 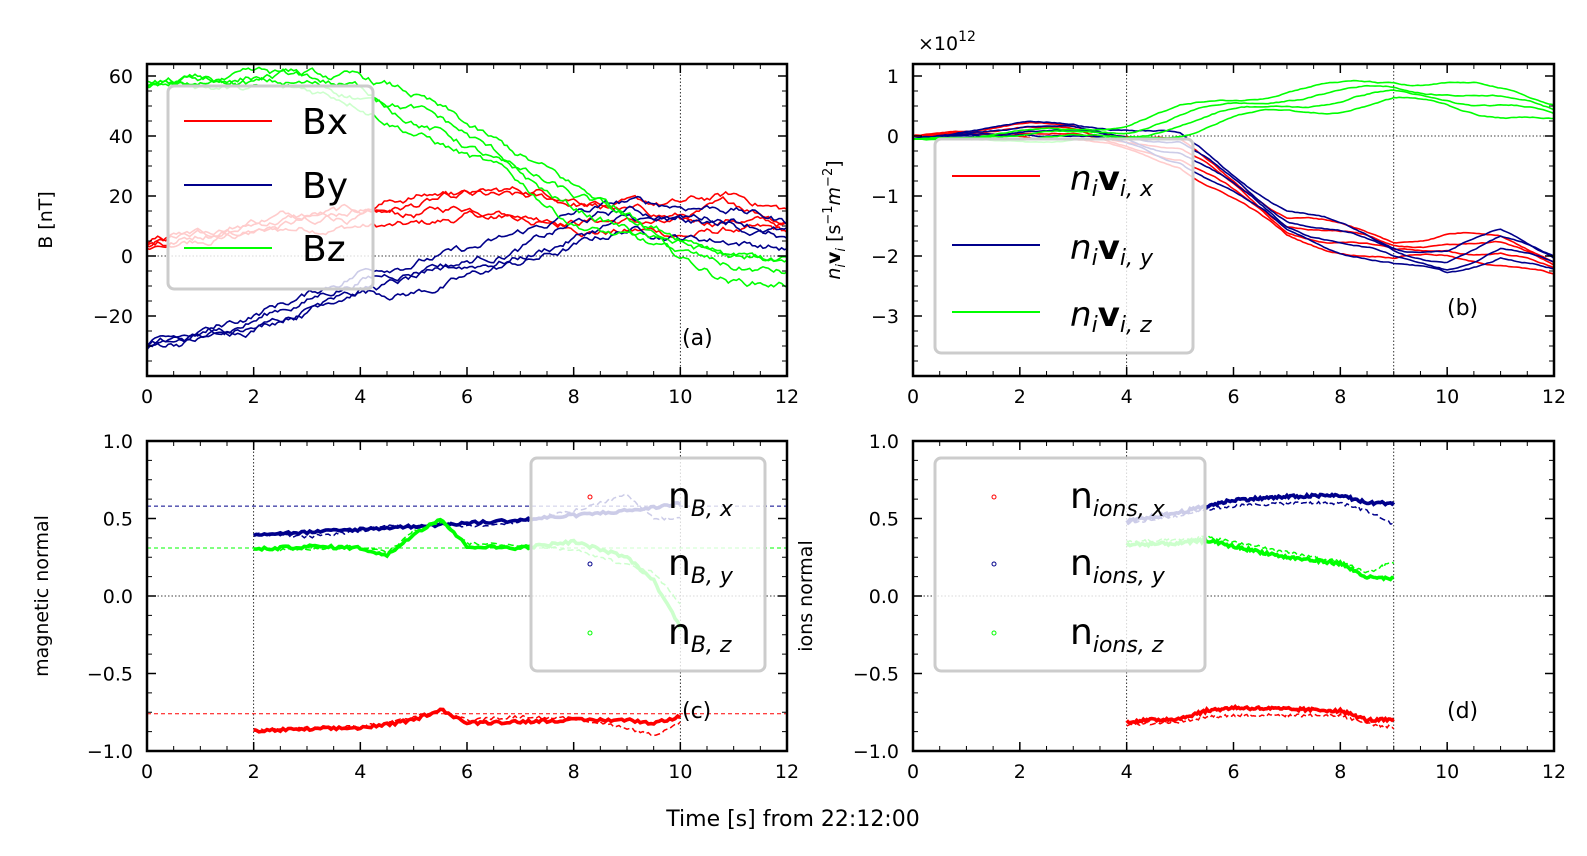 What do you see at coordinates (885, 257) in the screenshot?
I see `y-tick-label: −2` at bounding box center [885, 257].